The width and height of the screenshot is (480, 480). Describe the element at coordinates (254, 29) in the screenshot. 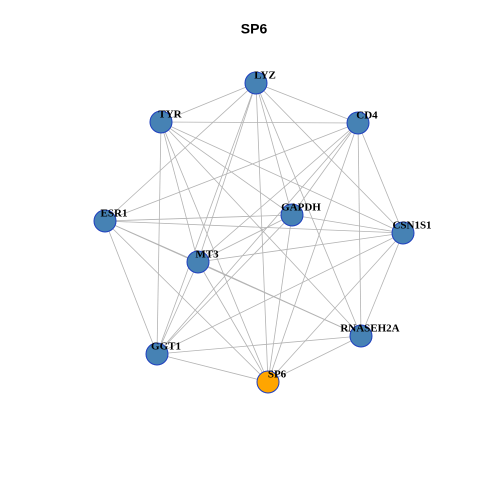

I see `title: SP6` at that location.